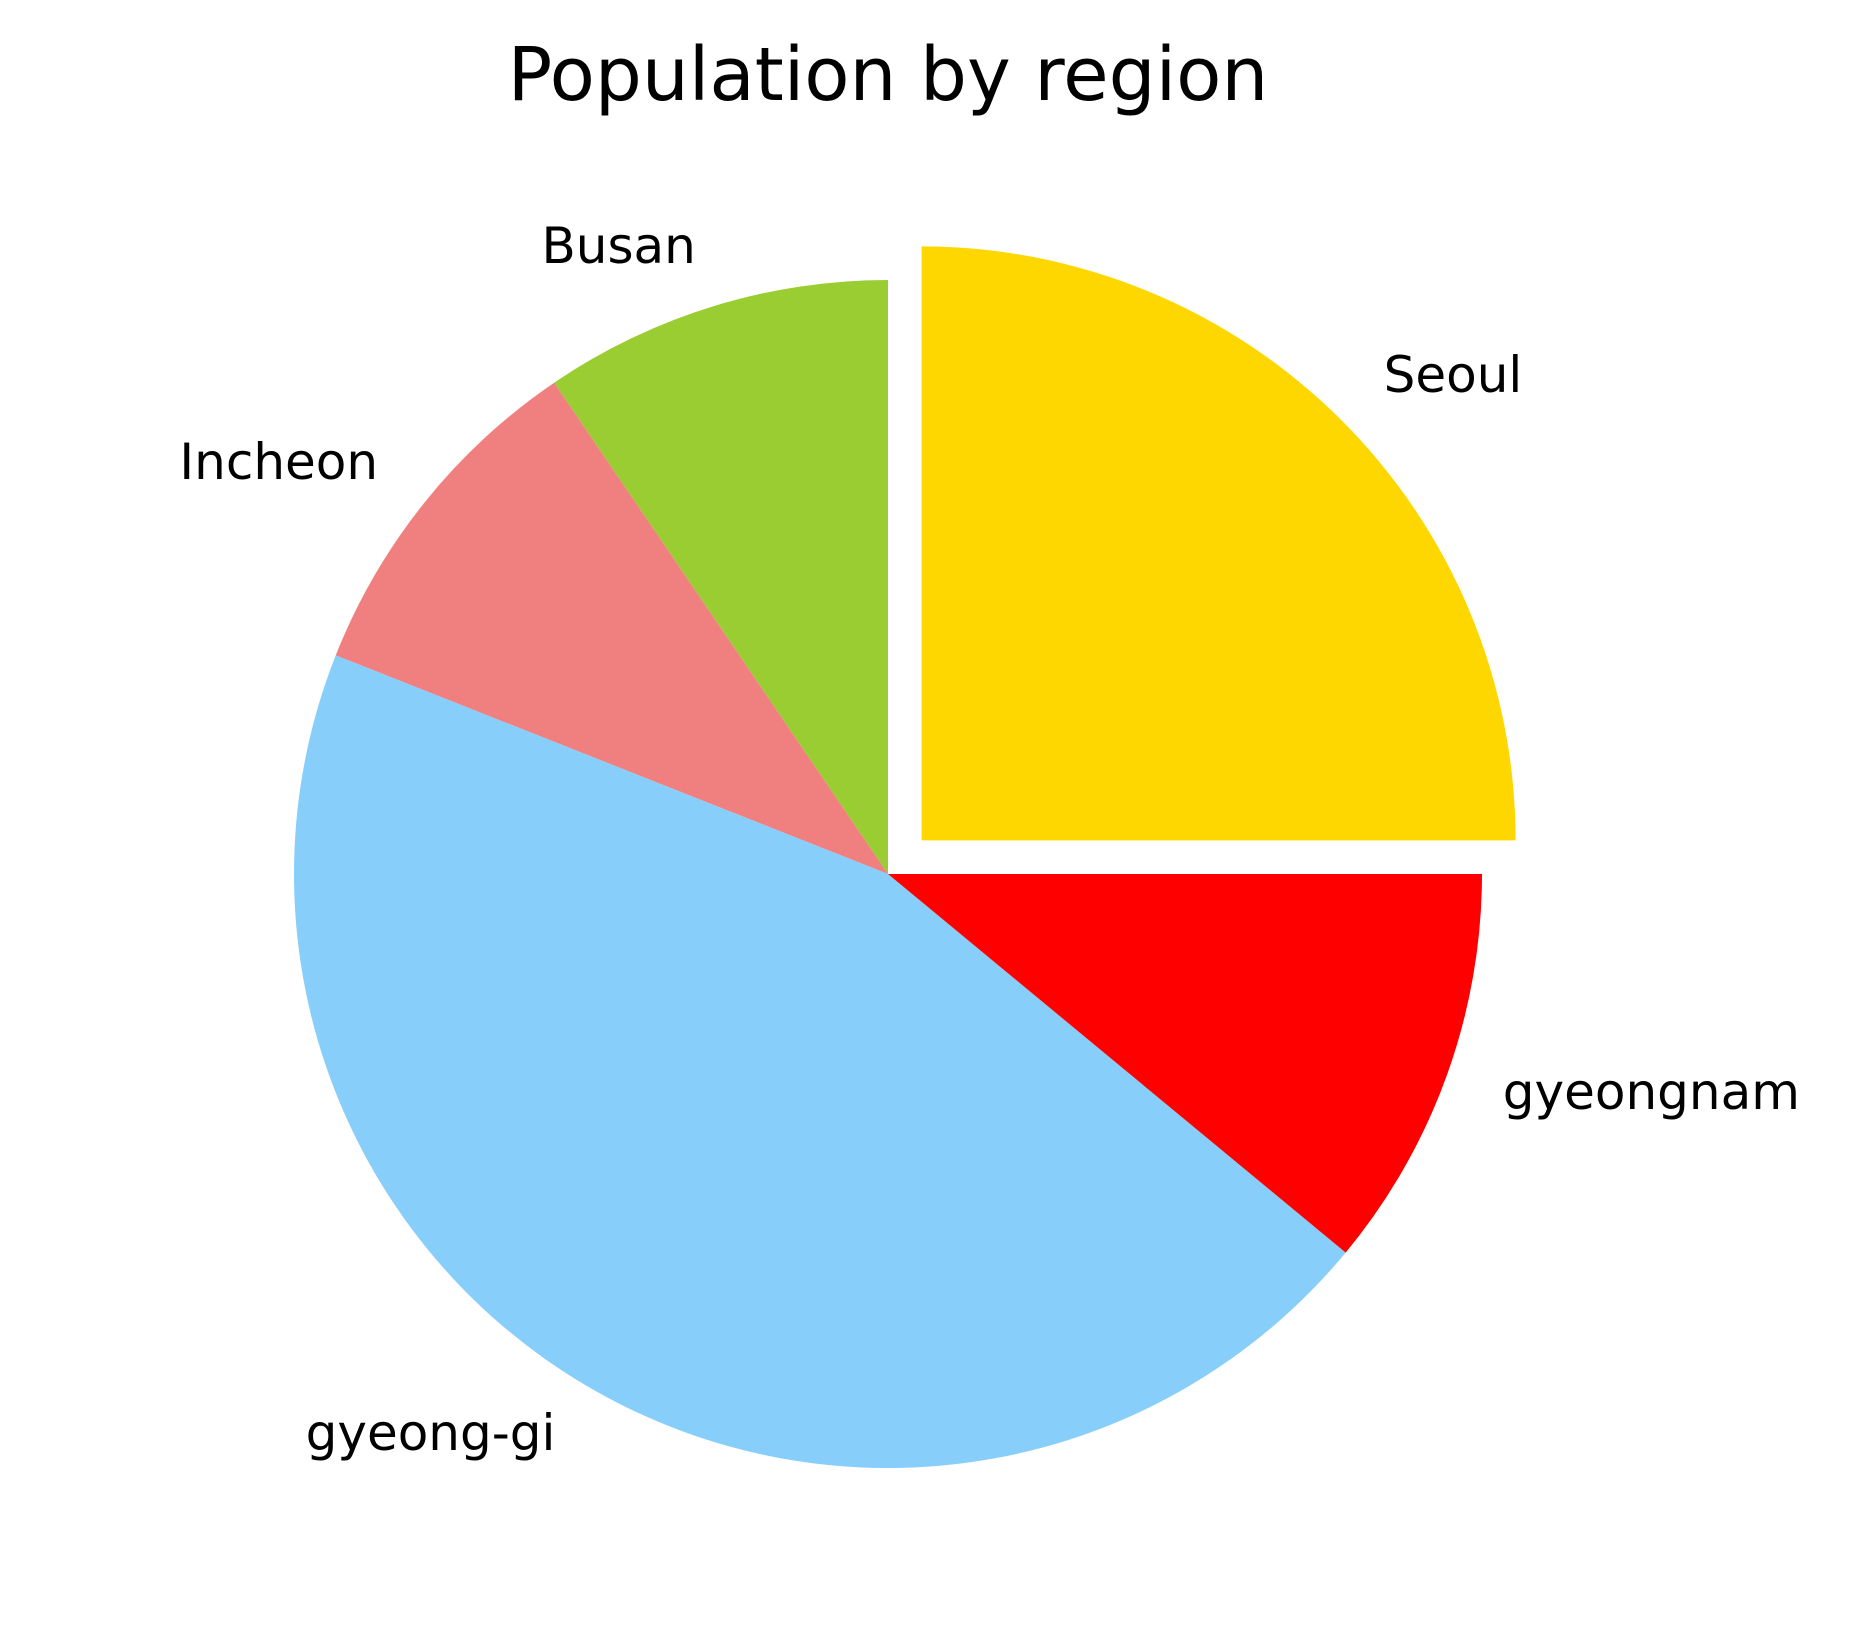  What do you see at coordinates (721, 577) in the screenshot?
I see `pie-slice-busan` at bounding box center [721, 577].